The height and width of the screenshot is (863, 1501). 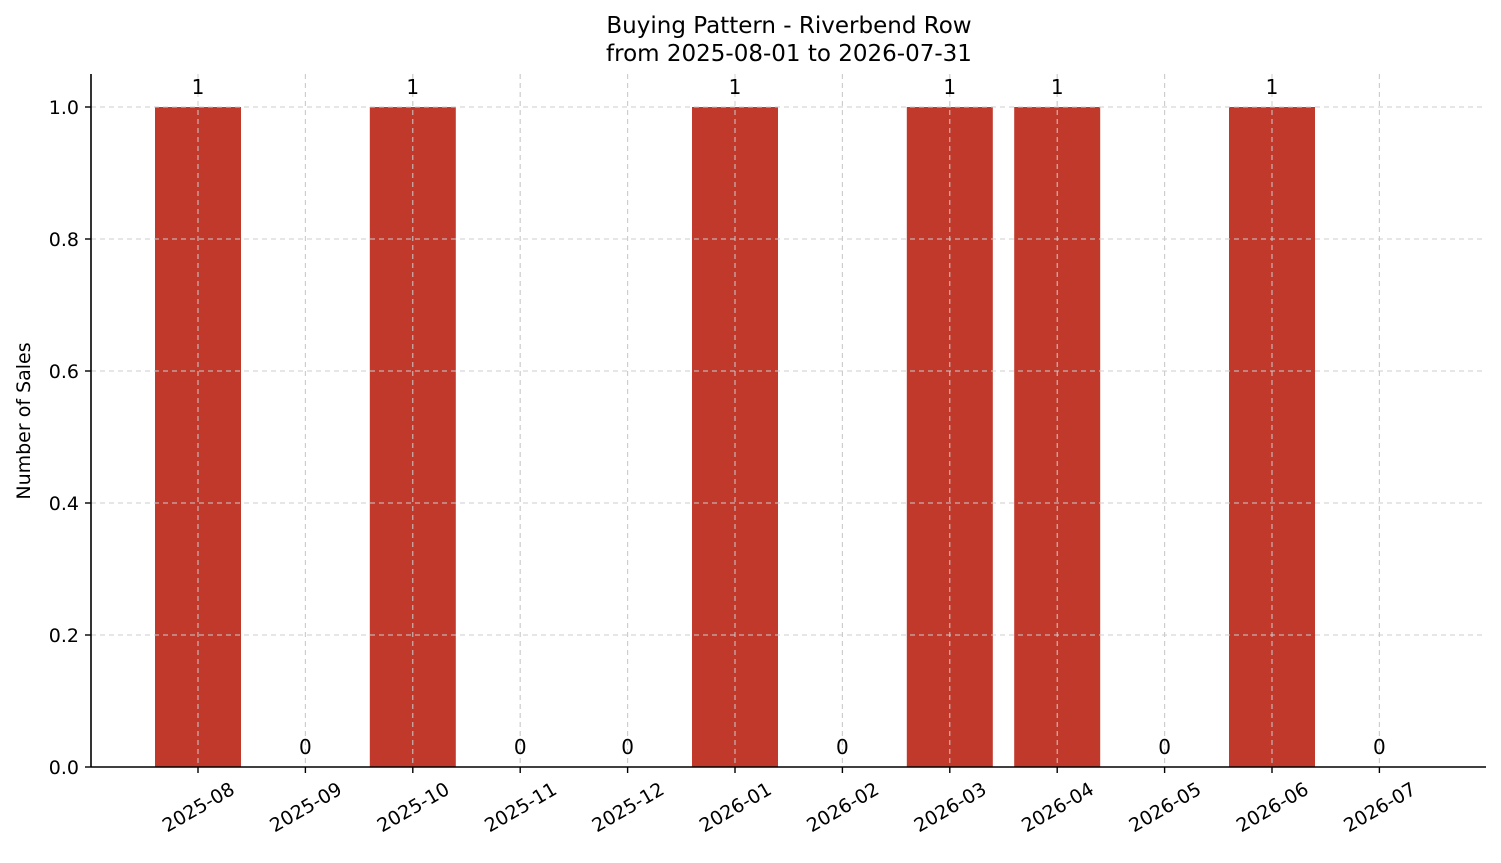 I want to click on x-tick-label-2026-04: 2026-04, so click(x=1058, y=807).